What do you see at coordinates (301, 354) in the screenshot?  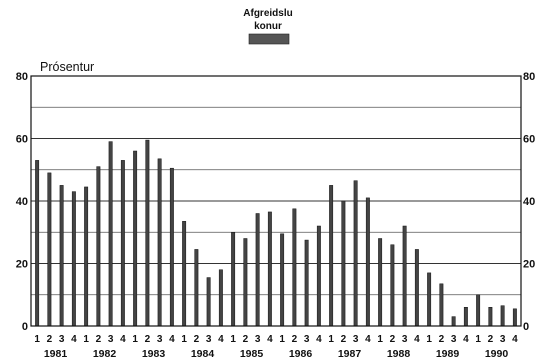 I see `x-tick-label-year: 1986` at bounding box center [301, 354].